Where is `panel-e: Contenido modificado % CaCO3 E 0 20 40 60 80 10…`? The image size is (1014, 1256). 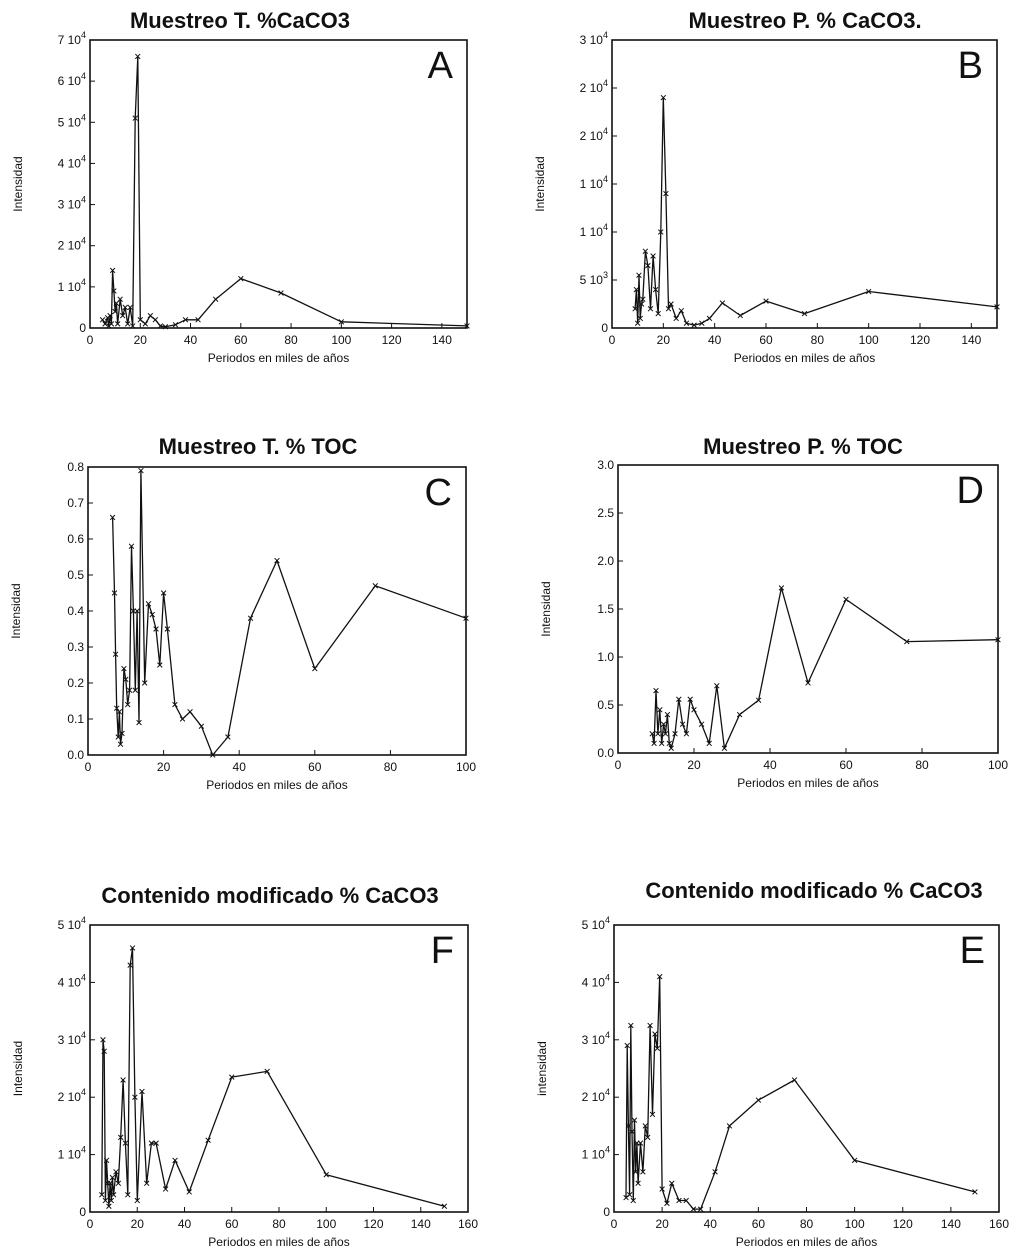
panel-e: Contenido modificado % CaCO3 E 0 20 40 60 80 10… is located at coordinates (772, 1063).